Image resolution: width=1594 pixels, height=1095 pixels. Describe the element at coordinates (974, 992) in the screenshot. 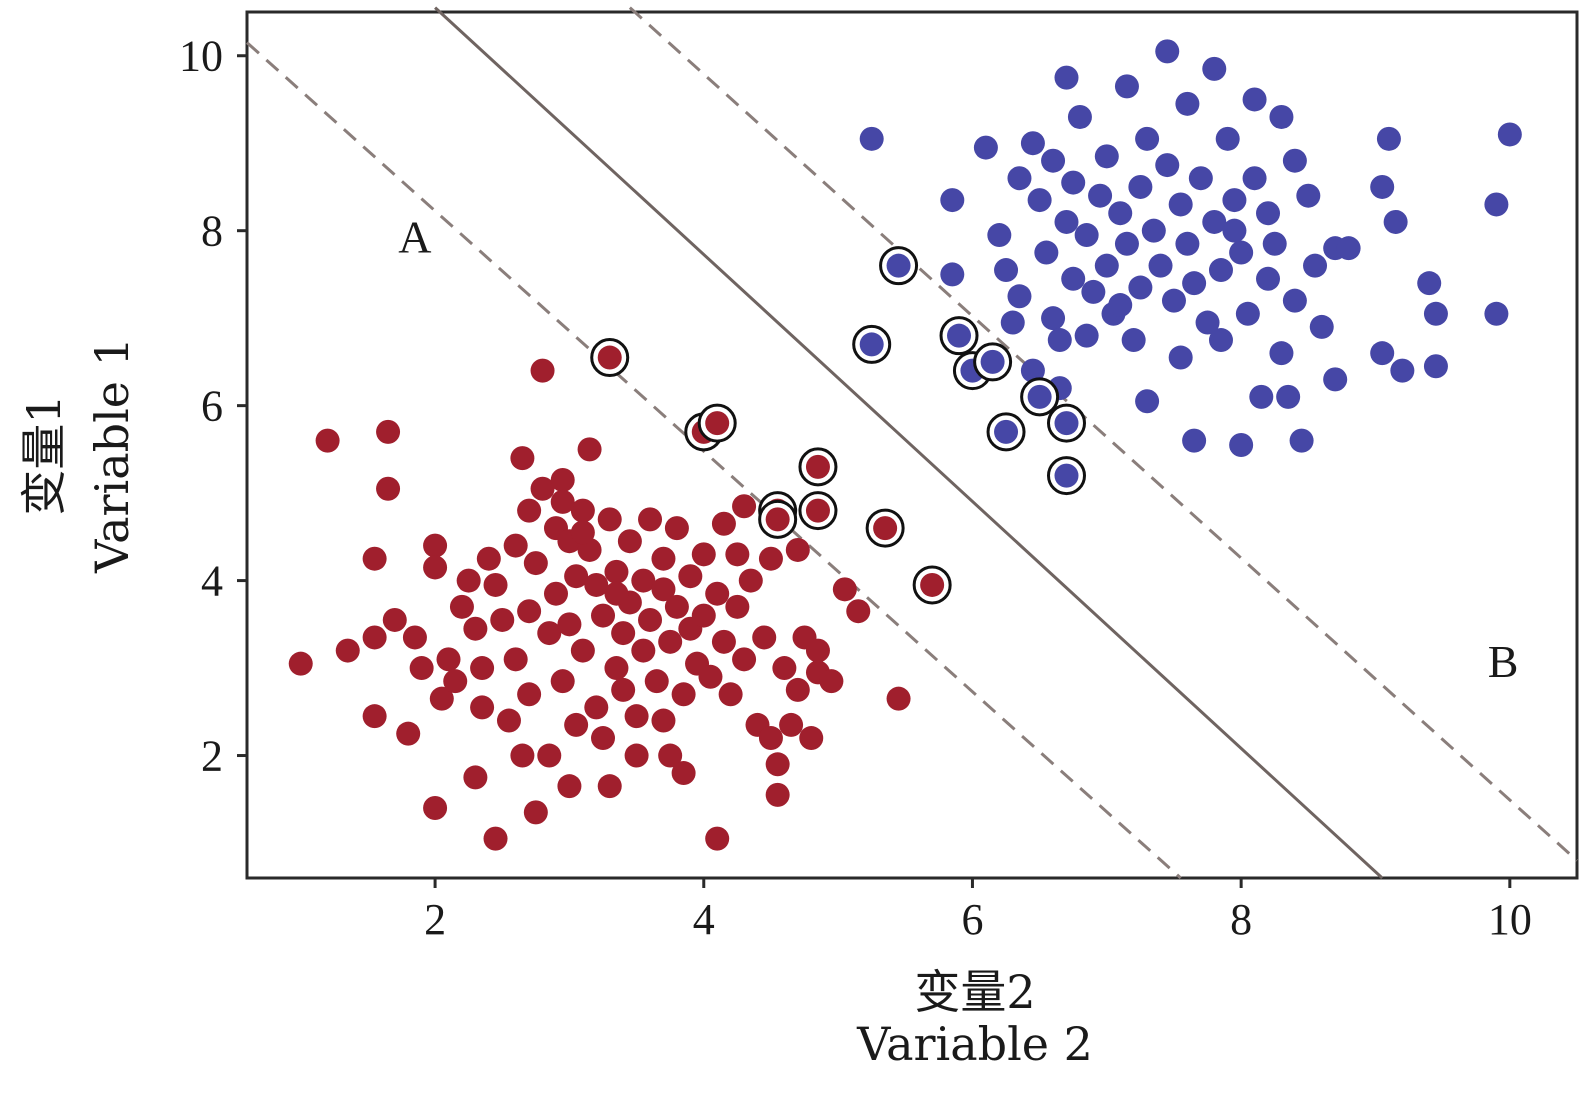

I see `x-axis-title-cn: 变量2` at that location.